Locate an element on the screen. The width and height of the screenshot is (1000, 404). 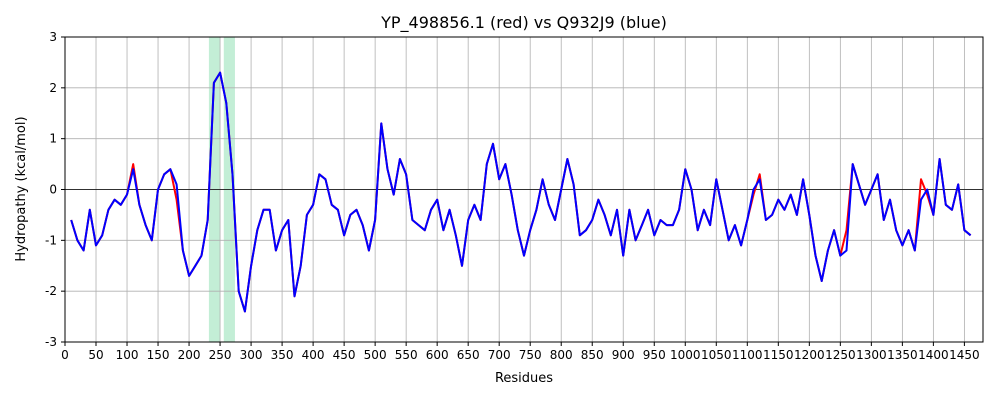
x-tick-label: 350 is located at coordinates (282, 355).